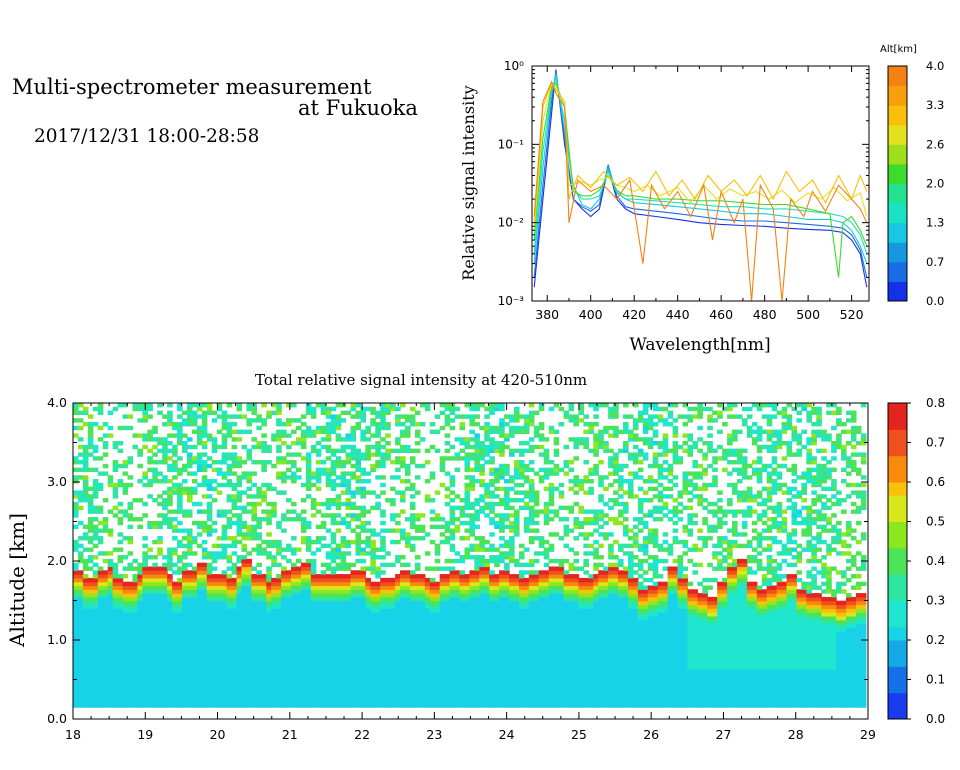 The image size is (960, 770). I want to click on spectrum-y-tick-label: 10⁻³, so click(511, 301).